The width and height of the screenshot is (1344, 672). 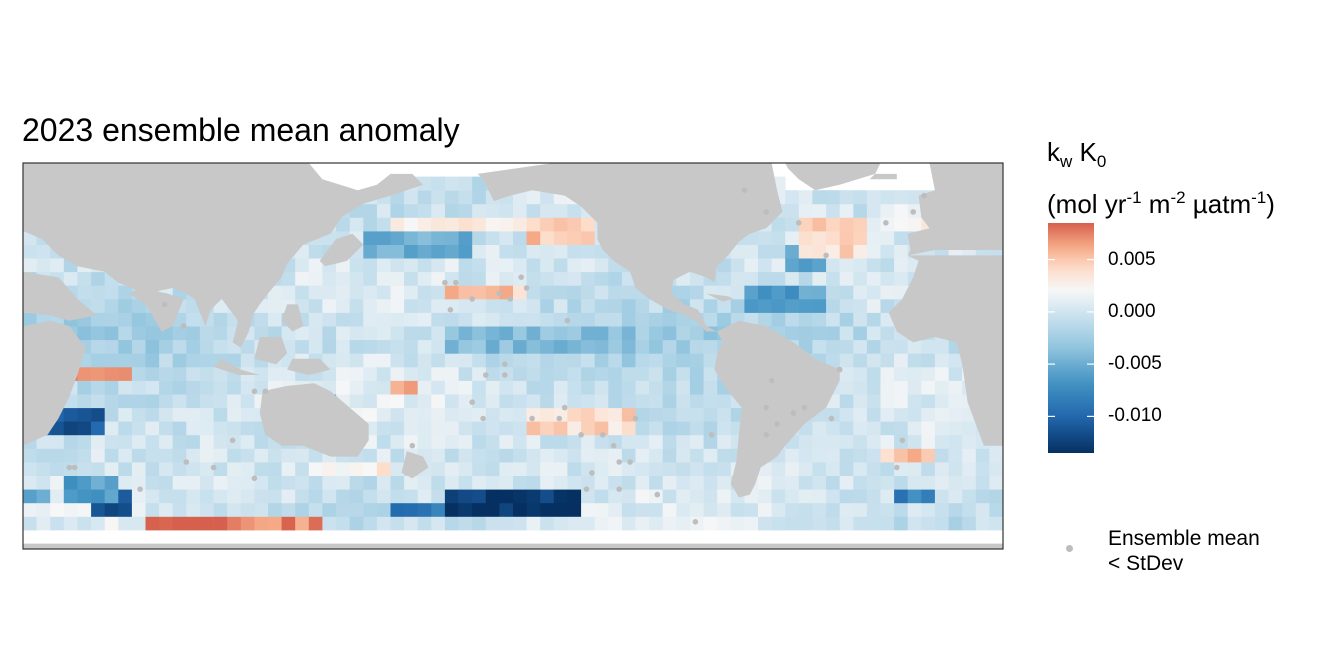 What do you see at coordinates (241, 130) in the screenshot?
I see `chart-title: 2023 ensemble mean anomaly` at bounding box center [241, 130].